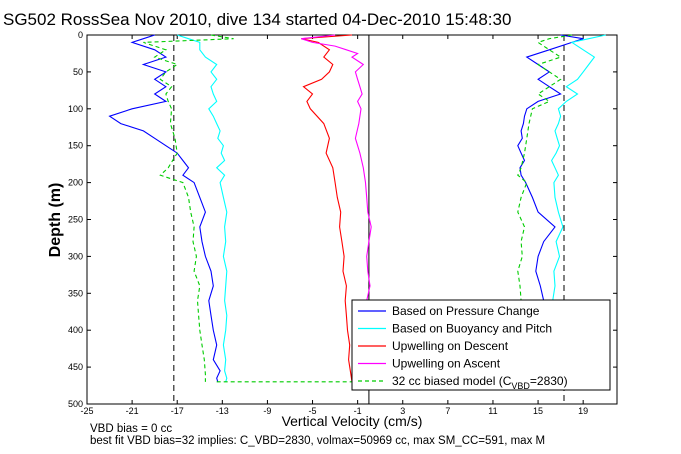 The height and width of the screenshot is (454, 681). I want to click on based-on-buoyancy-and-pitch-ascent-line, so click(578, 175).